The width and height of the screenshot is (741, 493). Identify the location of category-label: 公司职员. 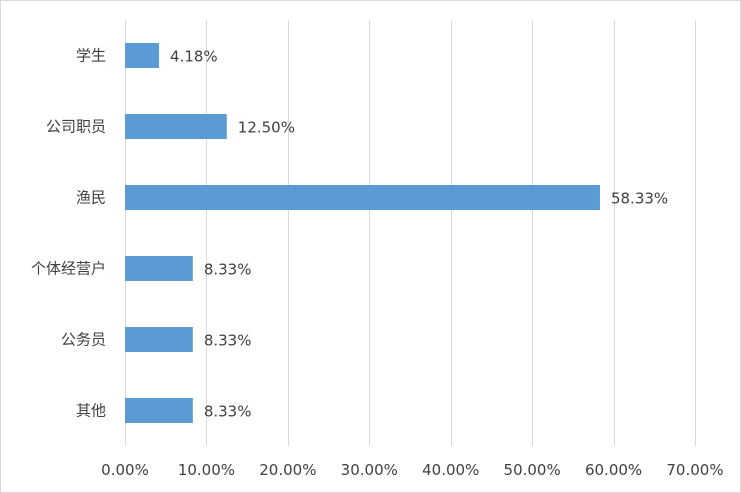
(76, 127).